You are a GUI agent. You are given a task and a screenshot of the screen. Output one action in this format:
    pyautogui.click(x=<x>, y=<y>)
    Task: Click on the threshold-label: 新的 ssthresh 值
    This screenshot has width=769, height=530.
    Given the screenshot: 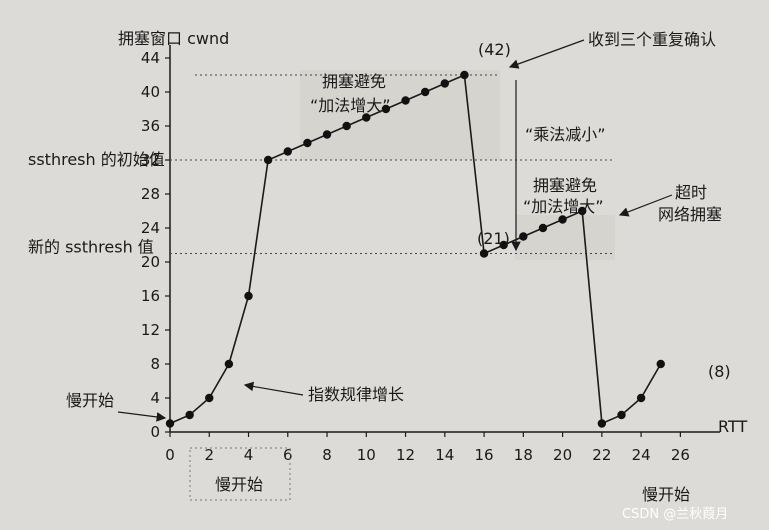 What is the action you would take?
    pyautogui.click(x=91, y=247)
    